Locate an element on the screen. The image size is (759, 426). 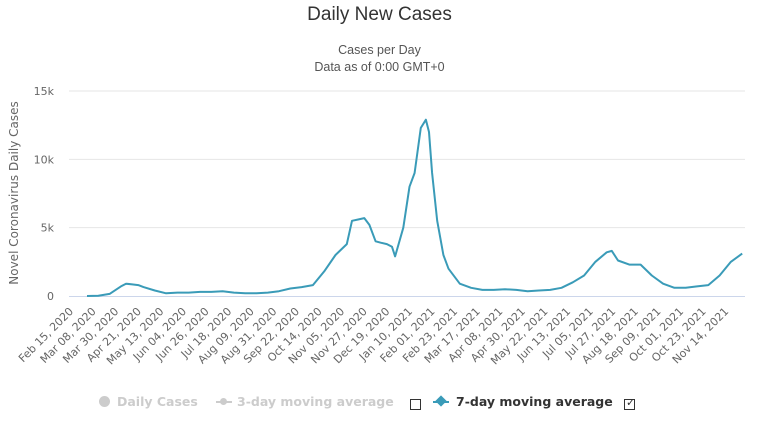
y-tick-label: 15k is located at coordinates (44, 91).